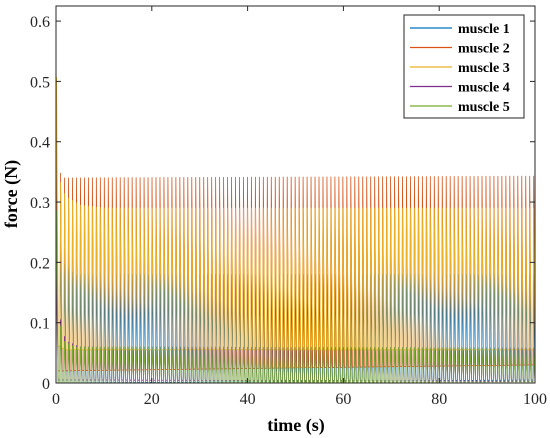 The width and height of the screenshot is (550, 438). Describe the element at coordinates (40, 22) in the screenshot. I see `y-tick-label: 0.6` at that location.